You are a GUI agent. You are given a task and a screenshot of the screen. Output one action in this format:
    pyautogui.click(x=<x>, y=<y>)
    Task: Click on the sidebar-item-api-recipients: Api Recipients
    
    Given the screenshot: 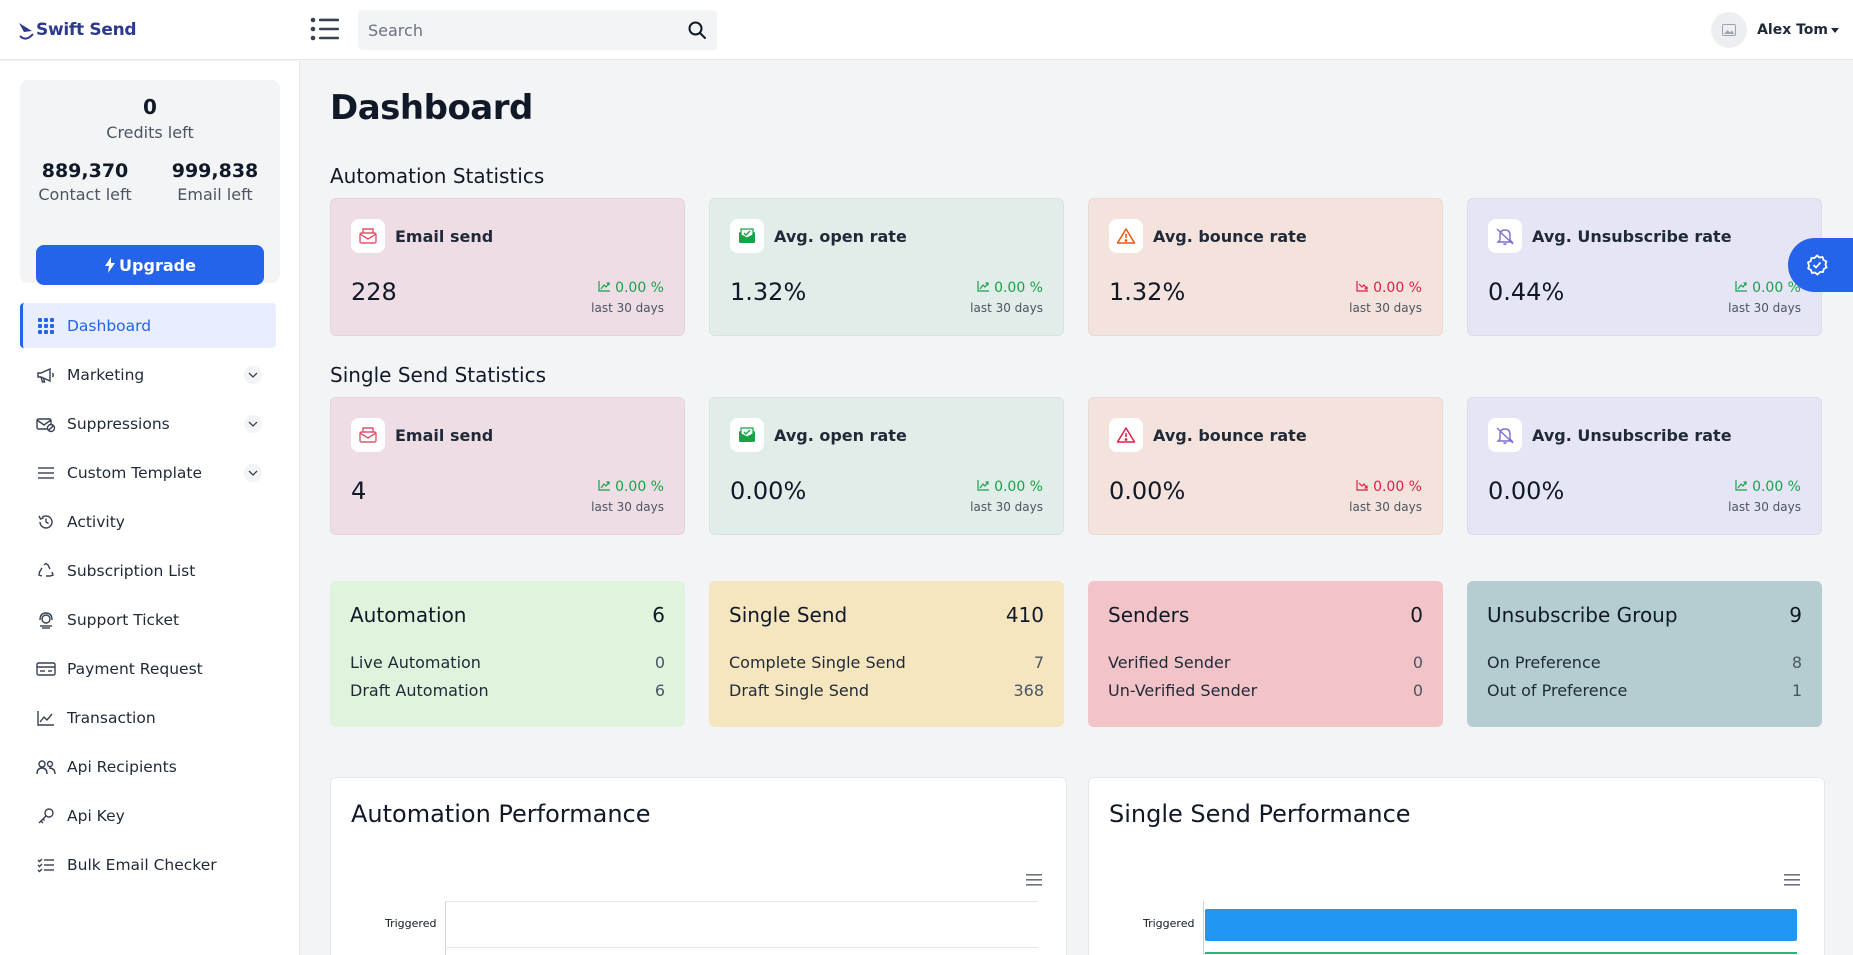 What is the action you would take?
    pyautogui.click(x=148, y=766)
    